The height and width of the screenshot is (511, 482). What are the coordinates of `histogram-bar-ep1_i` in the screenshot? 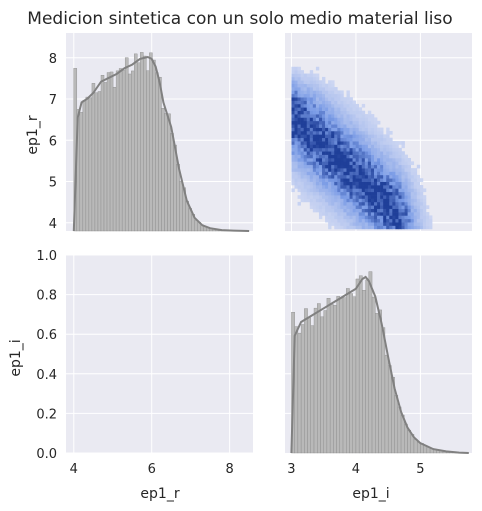 It's located at (328, 376).